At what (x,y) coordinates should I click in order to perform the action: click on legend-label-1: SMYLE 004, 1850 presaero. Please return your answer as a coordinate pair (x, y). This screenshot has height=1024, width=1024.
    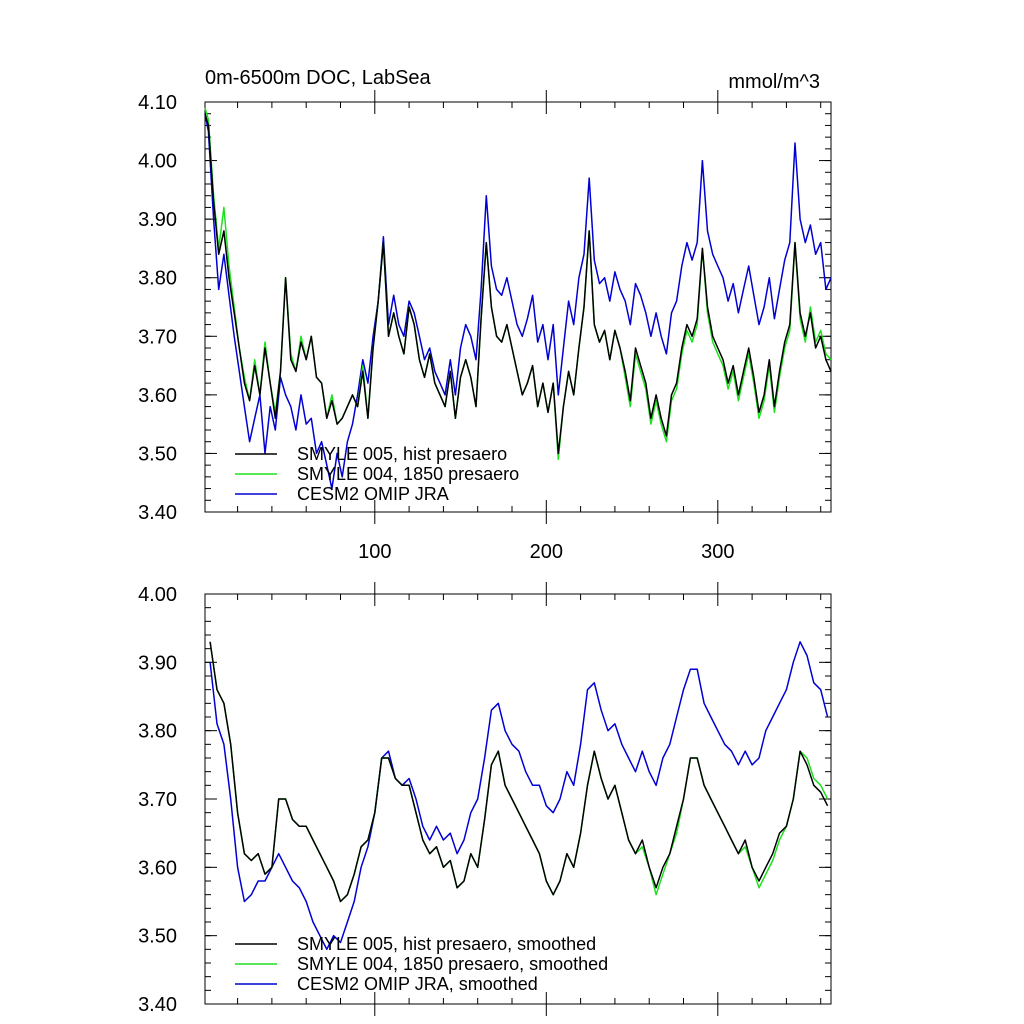
    Looking at the image, I should click on (408, 474).